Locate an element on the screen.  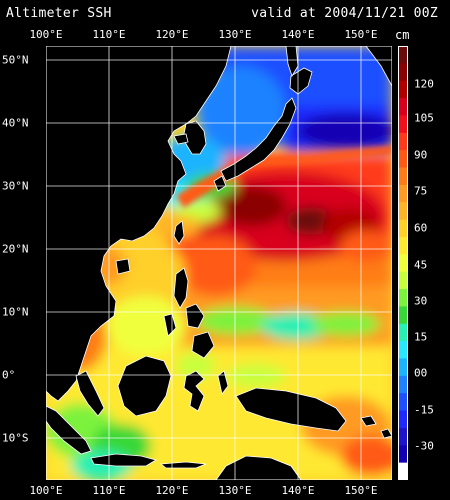
lon-label-bottom: 120°E is located at coordinates (172, 490).